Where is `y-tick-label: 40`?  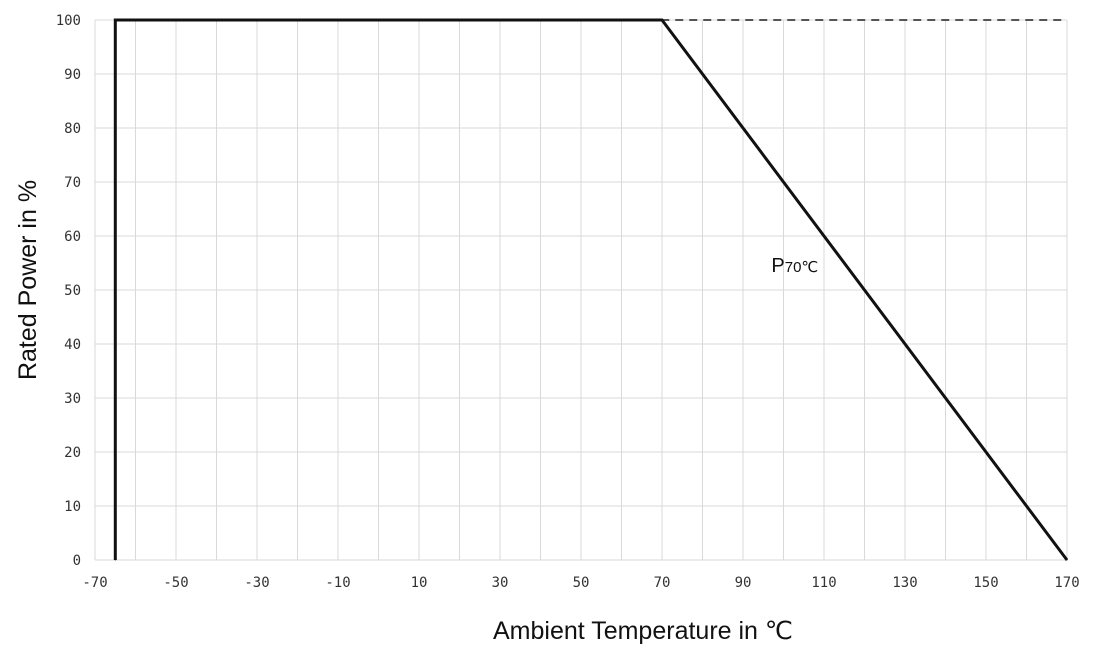 y-tick-label: 40 is located at coordinates (72, 345).